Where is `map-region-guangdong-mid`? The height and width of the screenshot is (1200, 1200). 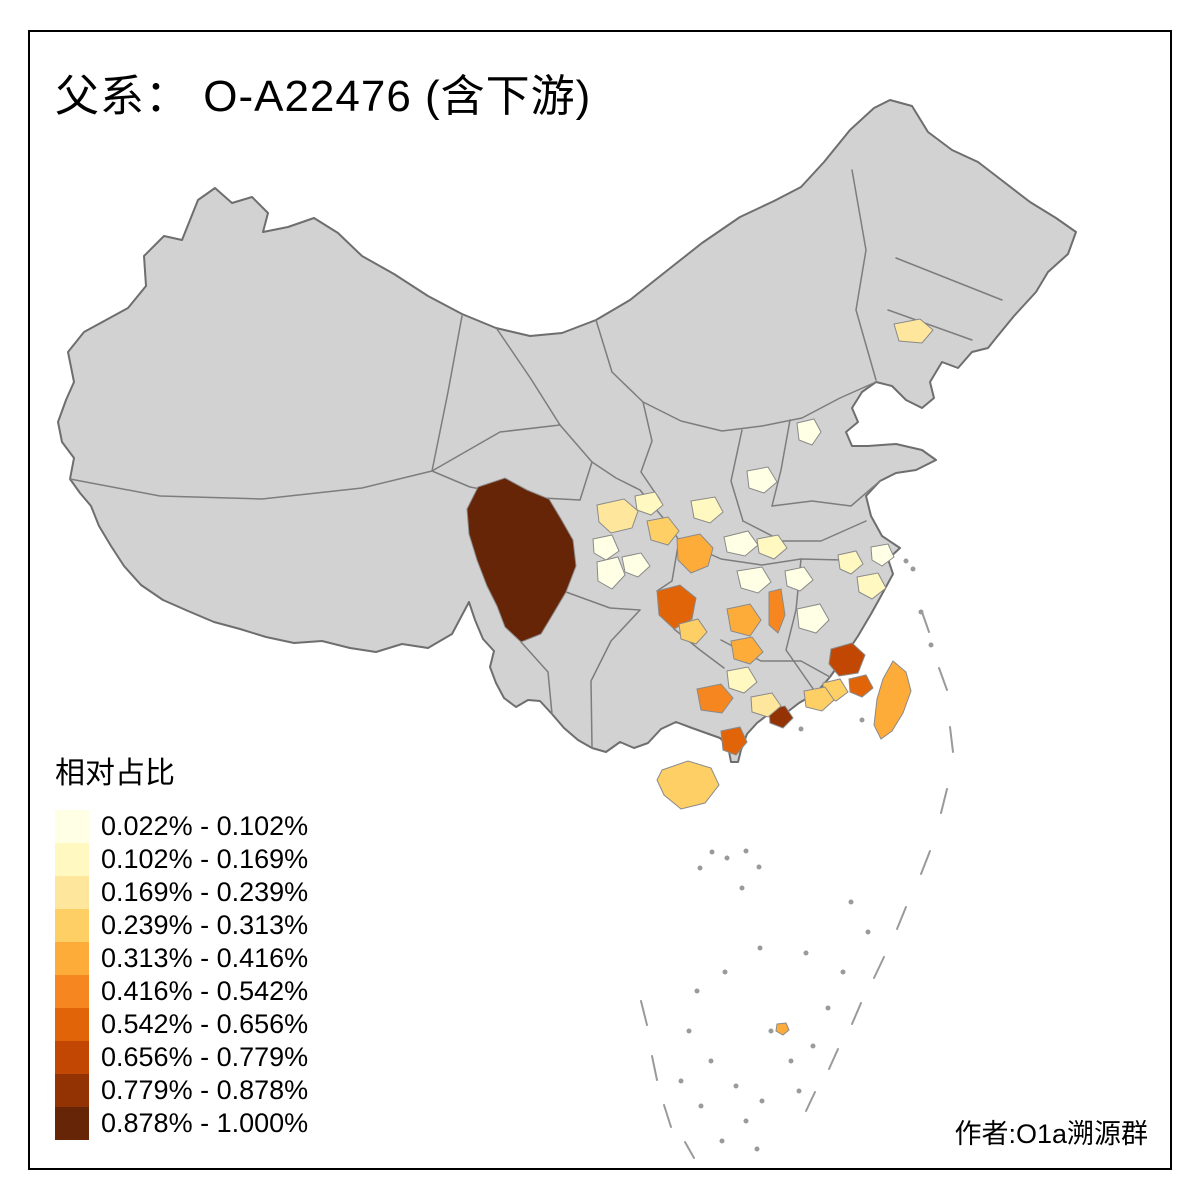
map-region-guangdong-mid is located at coordinates (766, 705).